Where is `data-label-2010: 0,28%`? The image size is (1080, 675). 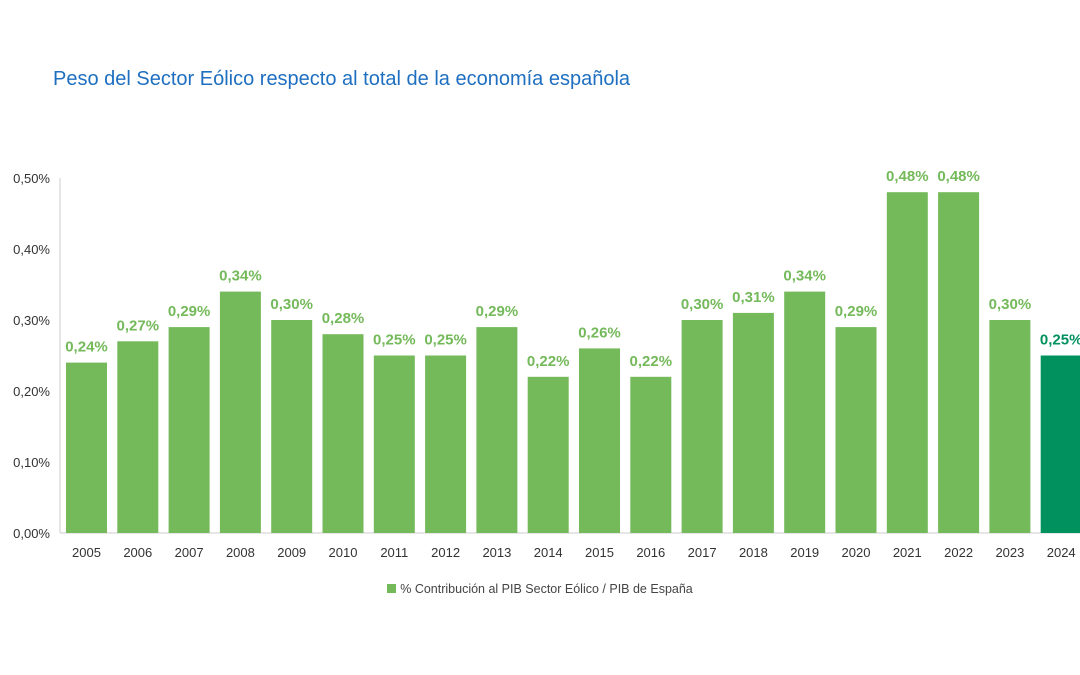
data-label-2010: 0,28% is located at coordinates (343, 318).